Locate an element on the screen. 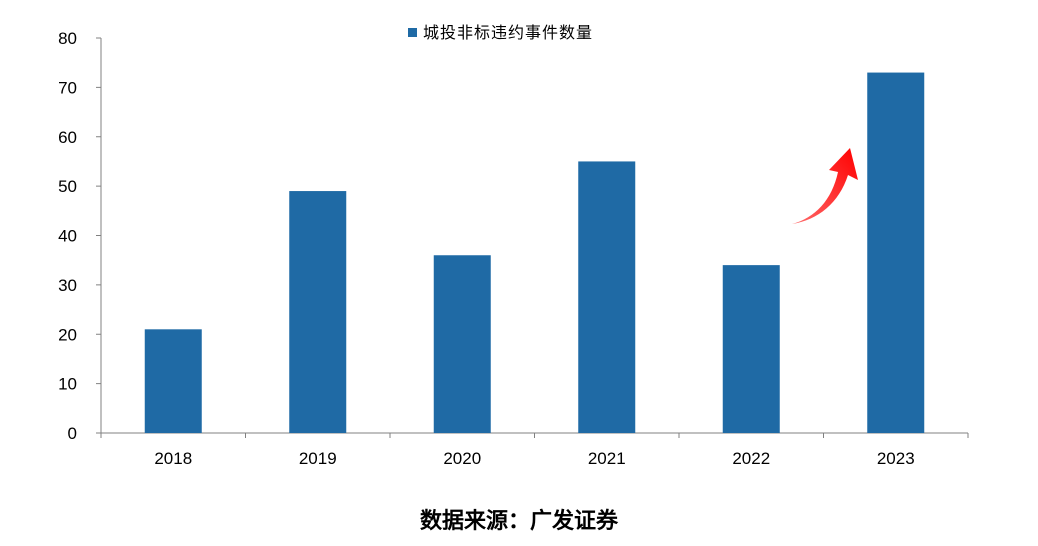 The height and width of the screenshot is (546, 1038). bar-2022 is located at coordinates (751, 349).